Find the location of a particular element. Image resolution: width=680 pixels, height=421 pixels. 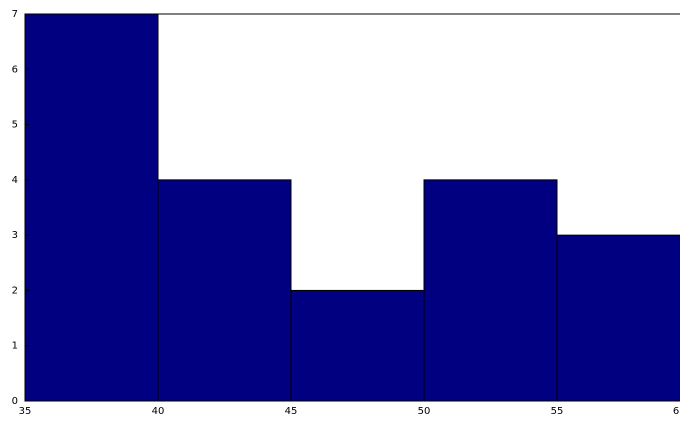

x-ticks: 35 40 45 50 55 6 is located at coordinates (349, 407).